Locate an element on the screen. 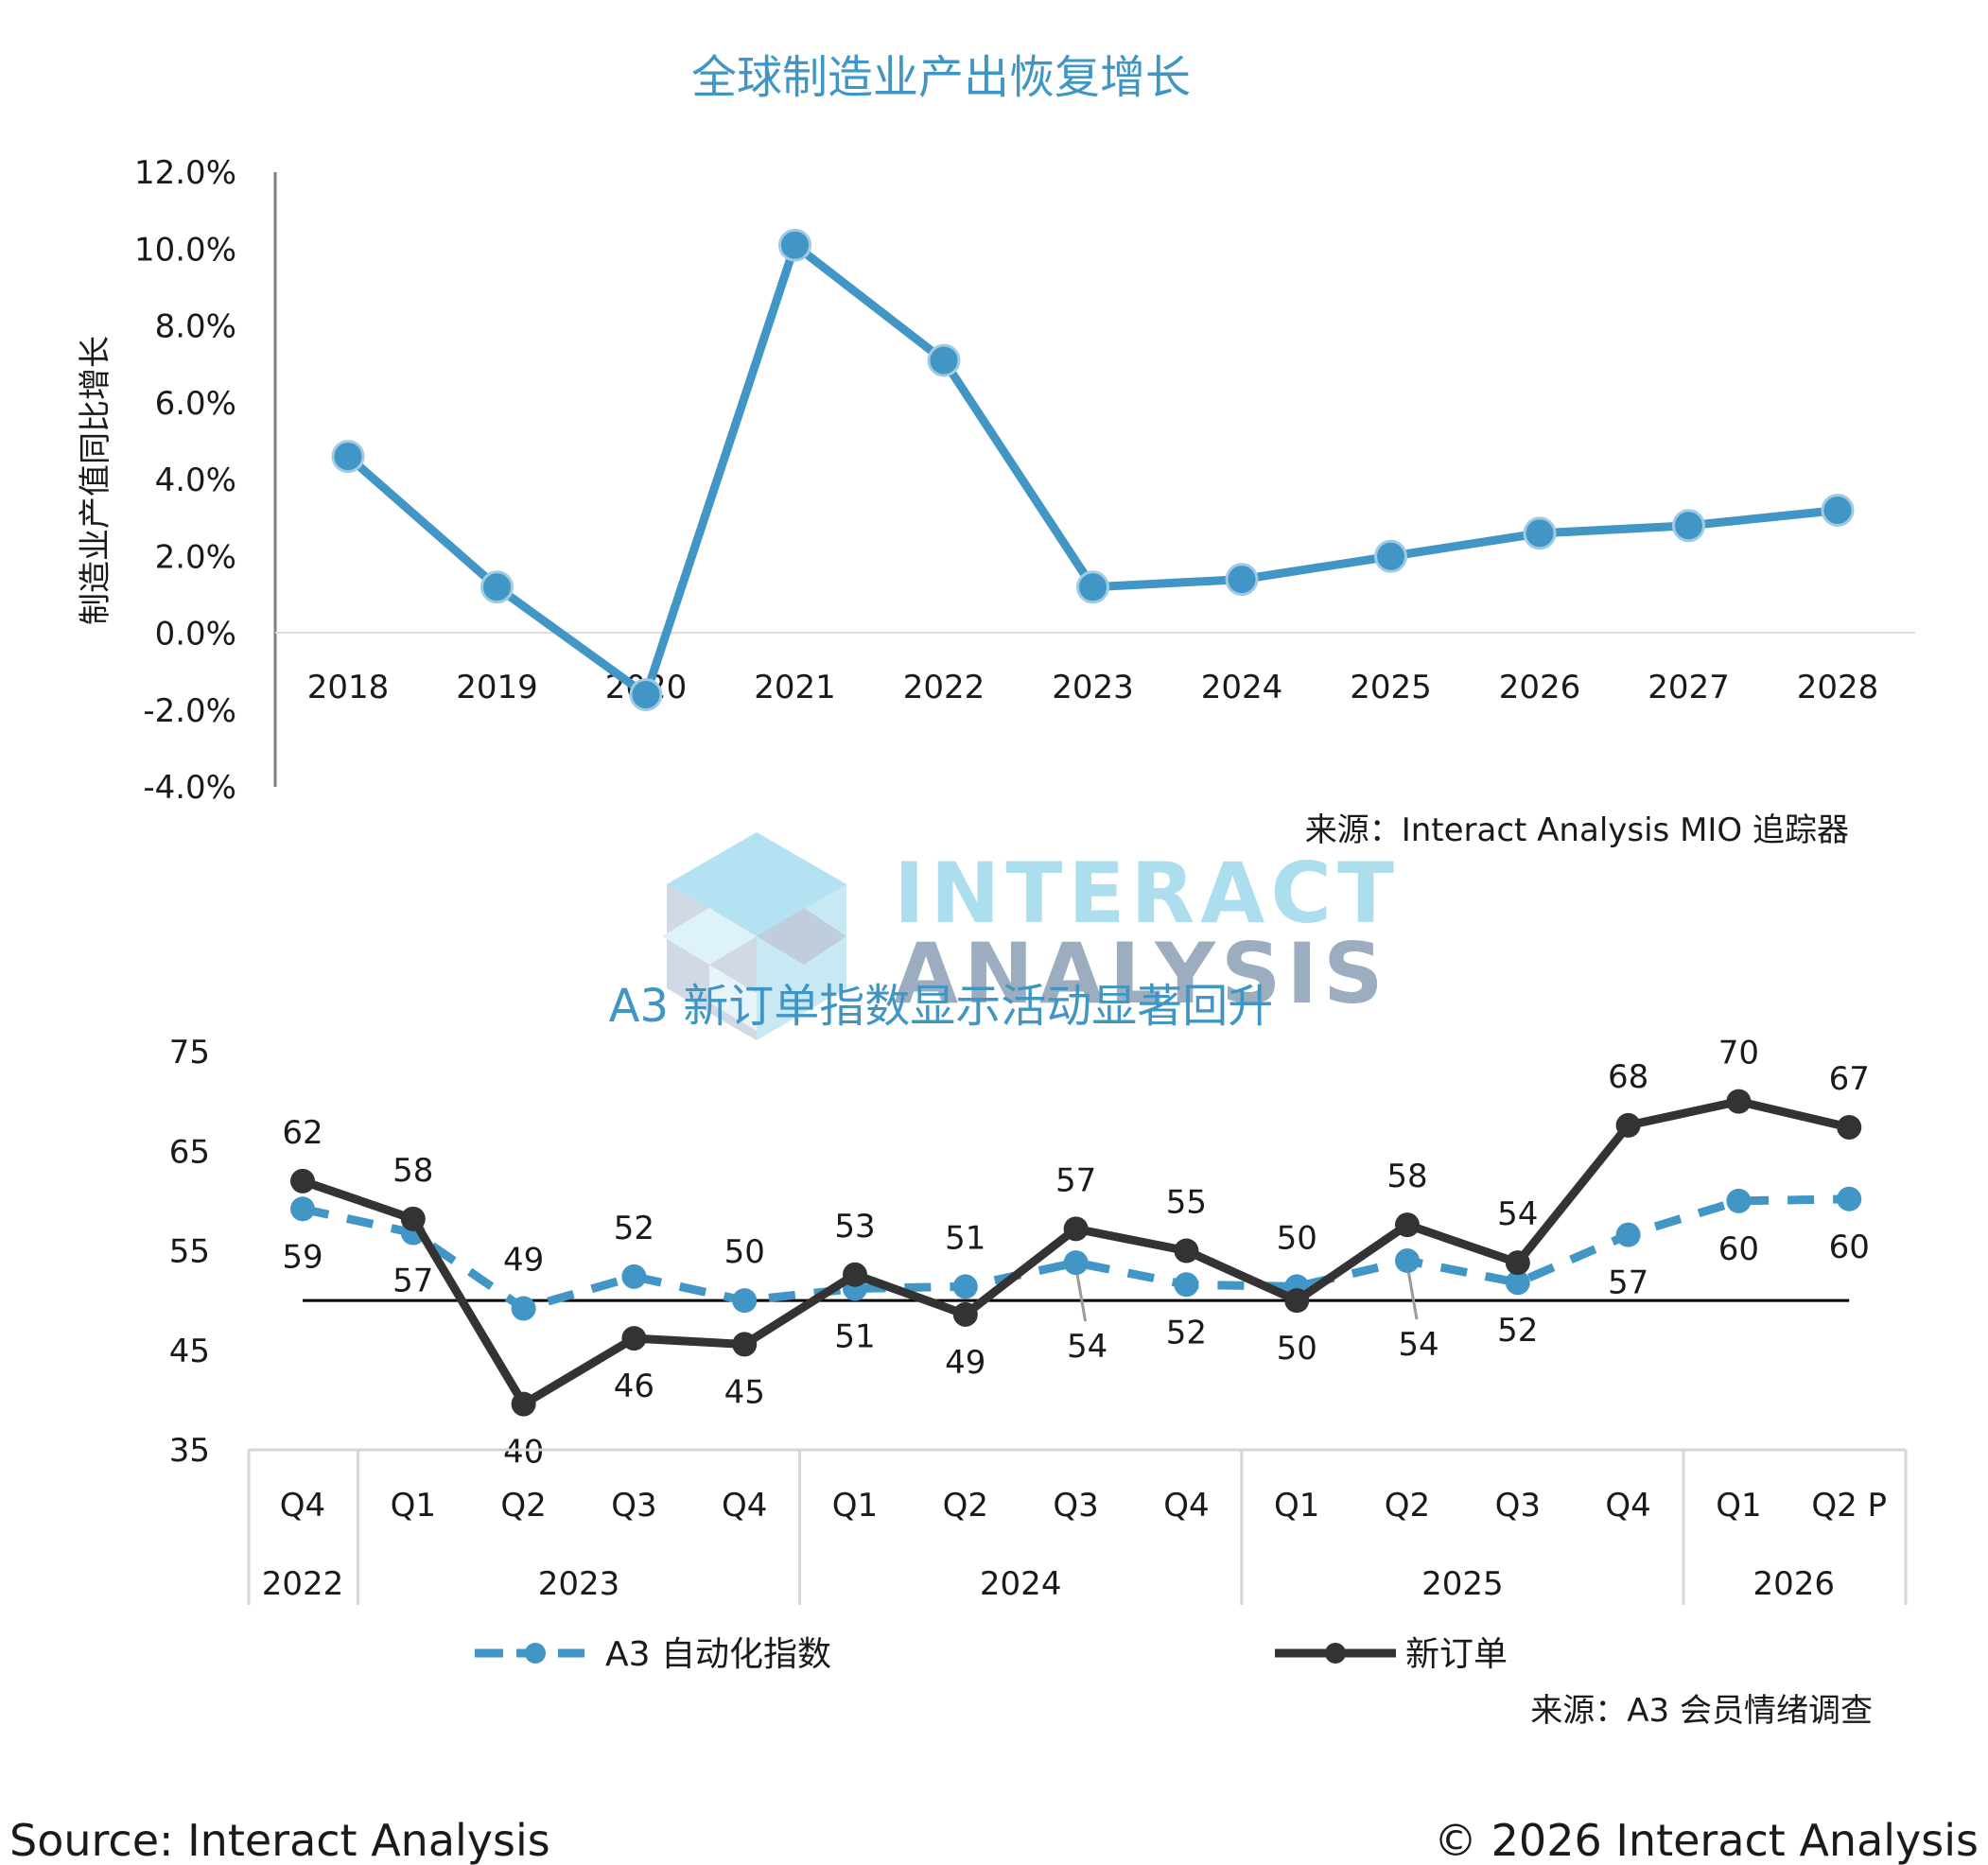 Image resolution: width=1988 pixels, height=1865 pixels. chart1-x-tick: 2021 is located at coordinates (795, 687).